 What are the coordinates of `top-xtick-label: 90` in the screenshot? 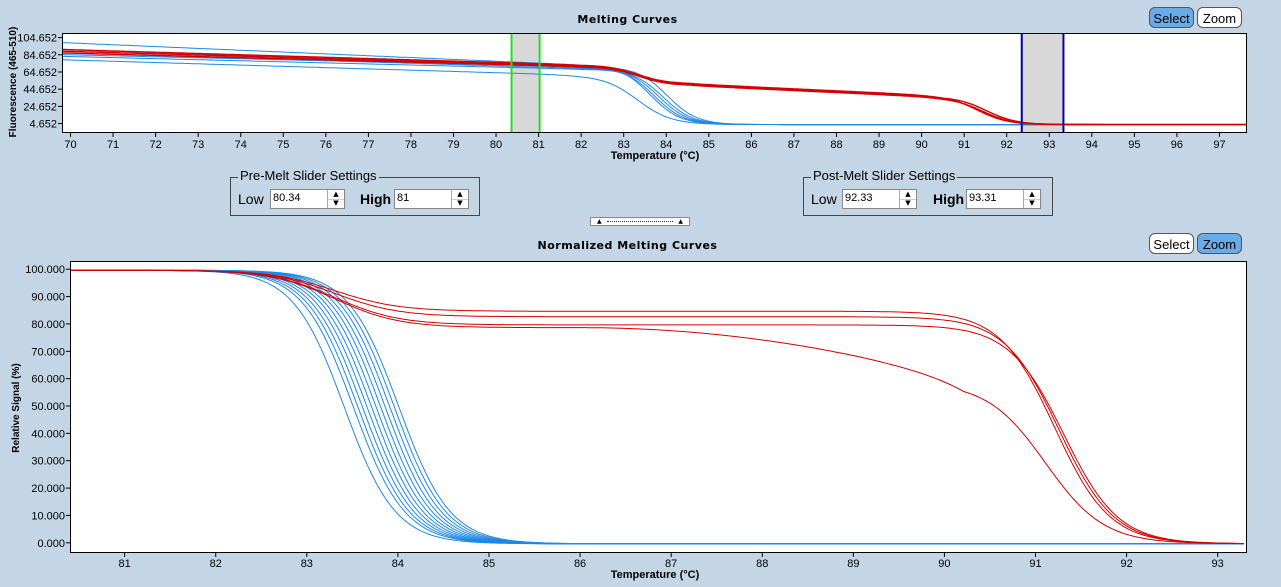 It's located at (921, 145).